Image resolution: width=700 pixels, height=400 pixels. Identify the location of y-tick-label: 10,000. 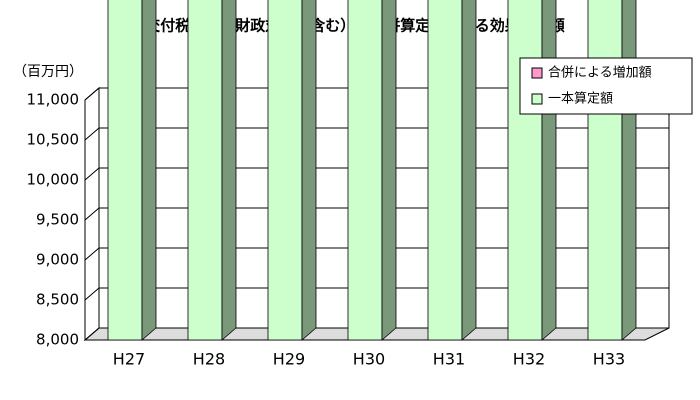
(53, 180).